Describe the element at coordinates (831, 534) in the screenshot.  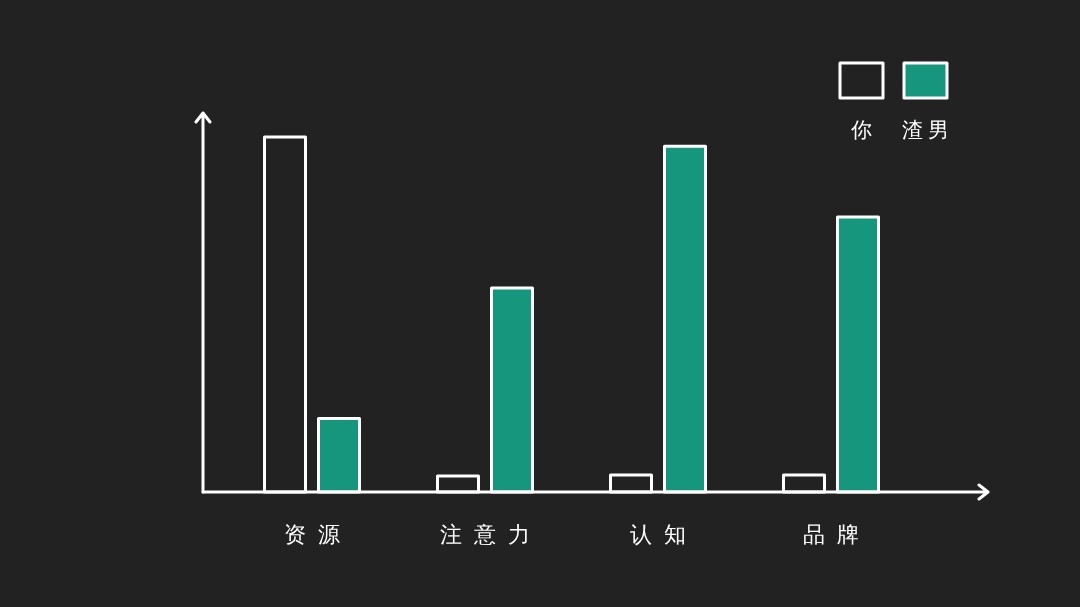
I see `x-tick-label: 品牌` at that location.